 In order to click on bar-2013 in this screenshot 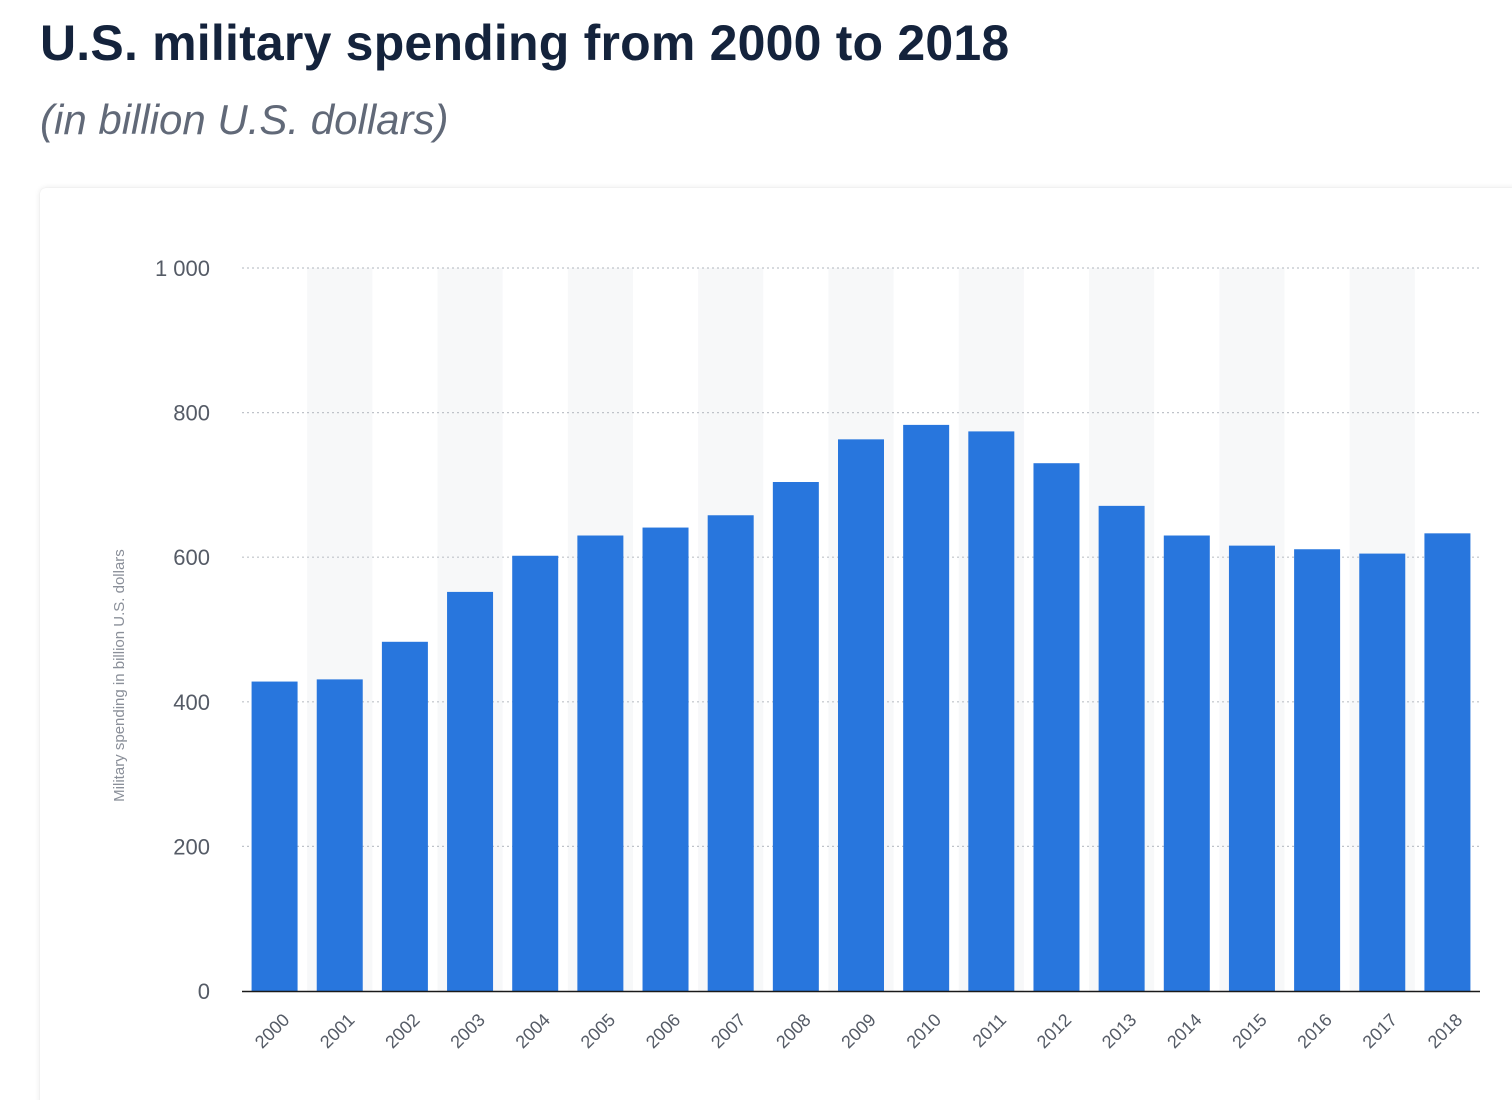, I will do `click(1121, 748)`.